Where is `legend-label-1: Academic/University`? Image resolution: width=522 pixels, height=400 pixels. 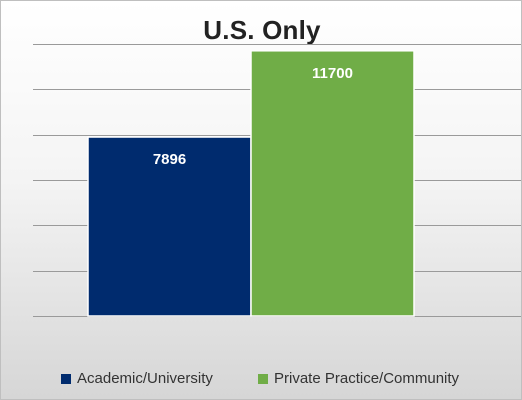 legend-label-1: Academic/University is located at coordinates (145, 378).